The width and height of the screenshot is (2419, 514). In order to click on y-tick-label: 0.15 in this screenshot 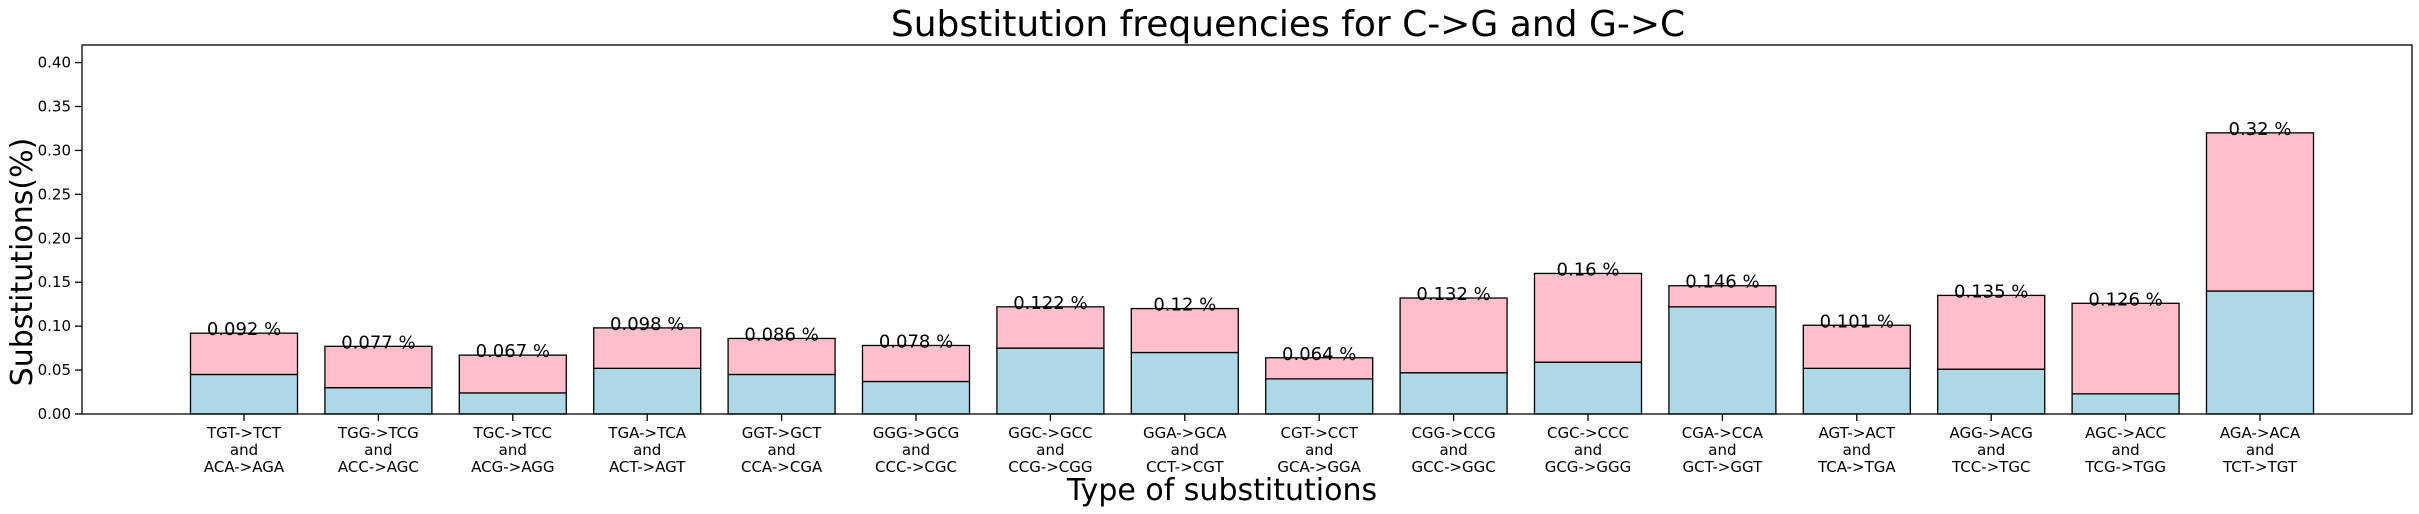, I will do `click(54, 282)`.